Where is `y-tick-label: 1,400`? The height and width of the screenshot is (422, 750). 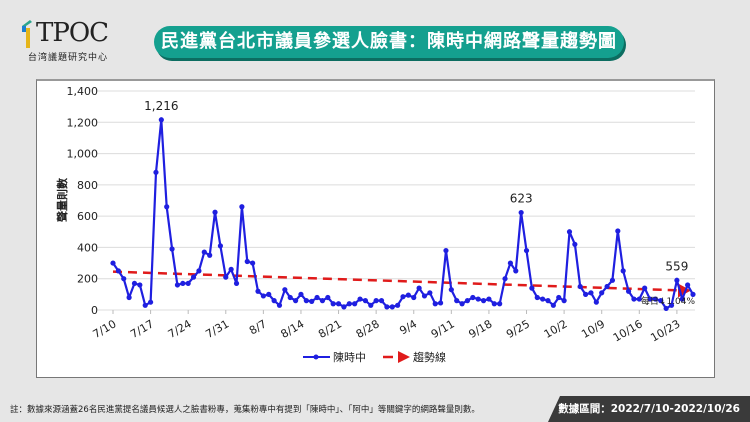
y-tick-label: 1,400 is located at coordinates (83, 91).